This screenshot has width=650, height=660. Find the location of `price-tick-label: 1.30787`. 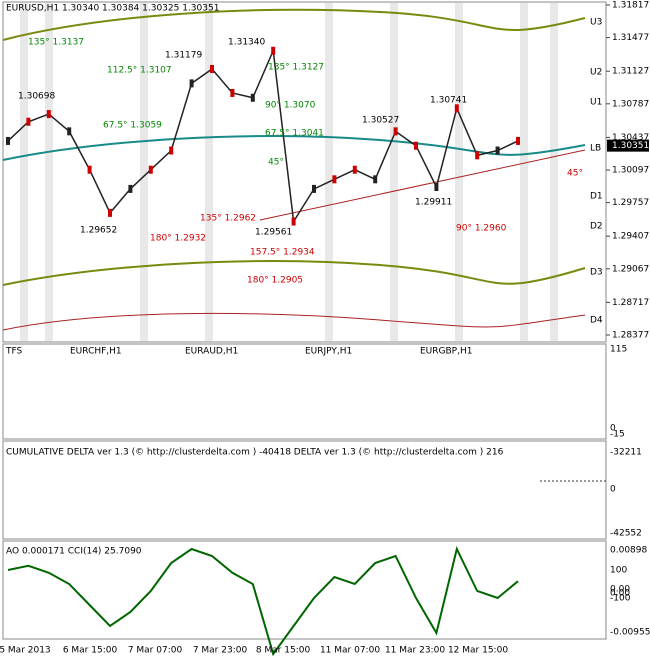

price-tick-label: 1.30787 is located at coordinates (630, 104).